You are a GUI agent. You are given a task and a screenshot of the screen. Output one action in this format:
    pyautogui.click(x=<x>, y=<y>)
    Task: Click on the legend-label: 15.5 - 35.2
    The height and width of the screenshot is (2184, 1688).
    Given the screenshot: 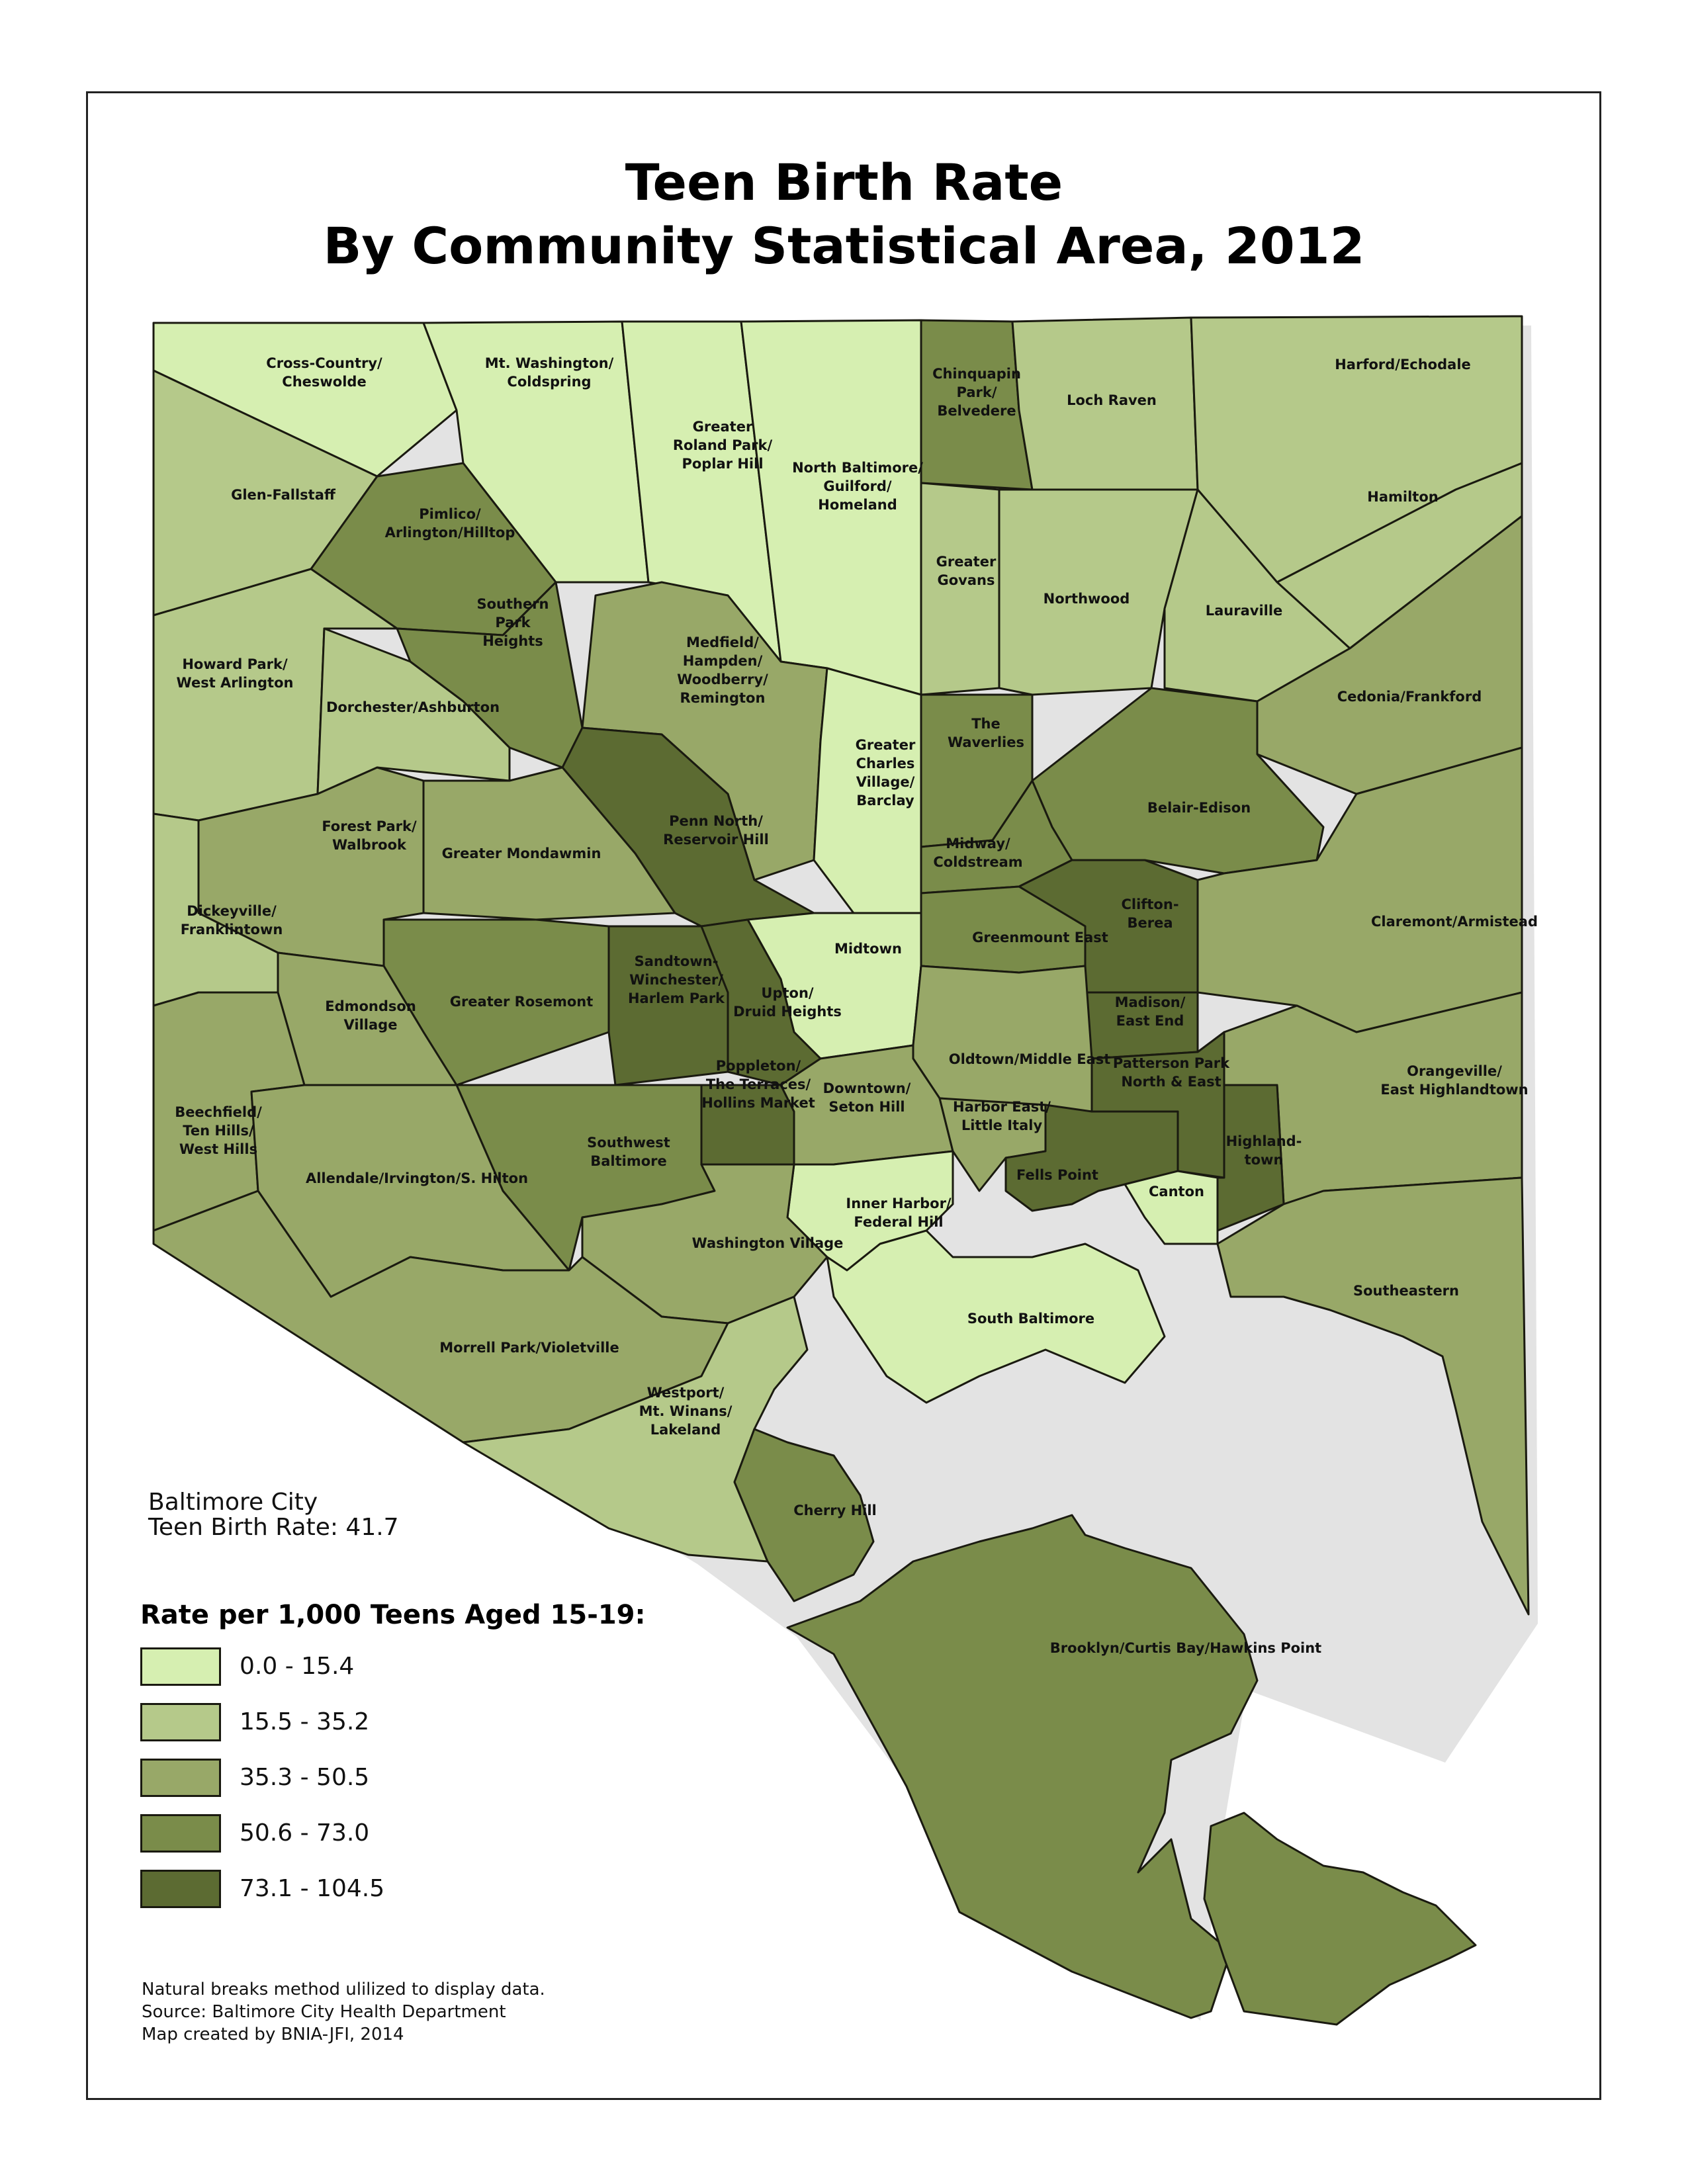 What is the action you would take?
    pyautogui.click(x=305, y=1721)
    